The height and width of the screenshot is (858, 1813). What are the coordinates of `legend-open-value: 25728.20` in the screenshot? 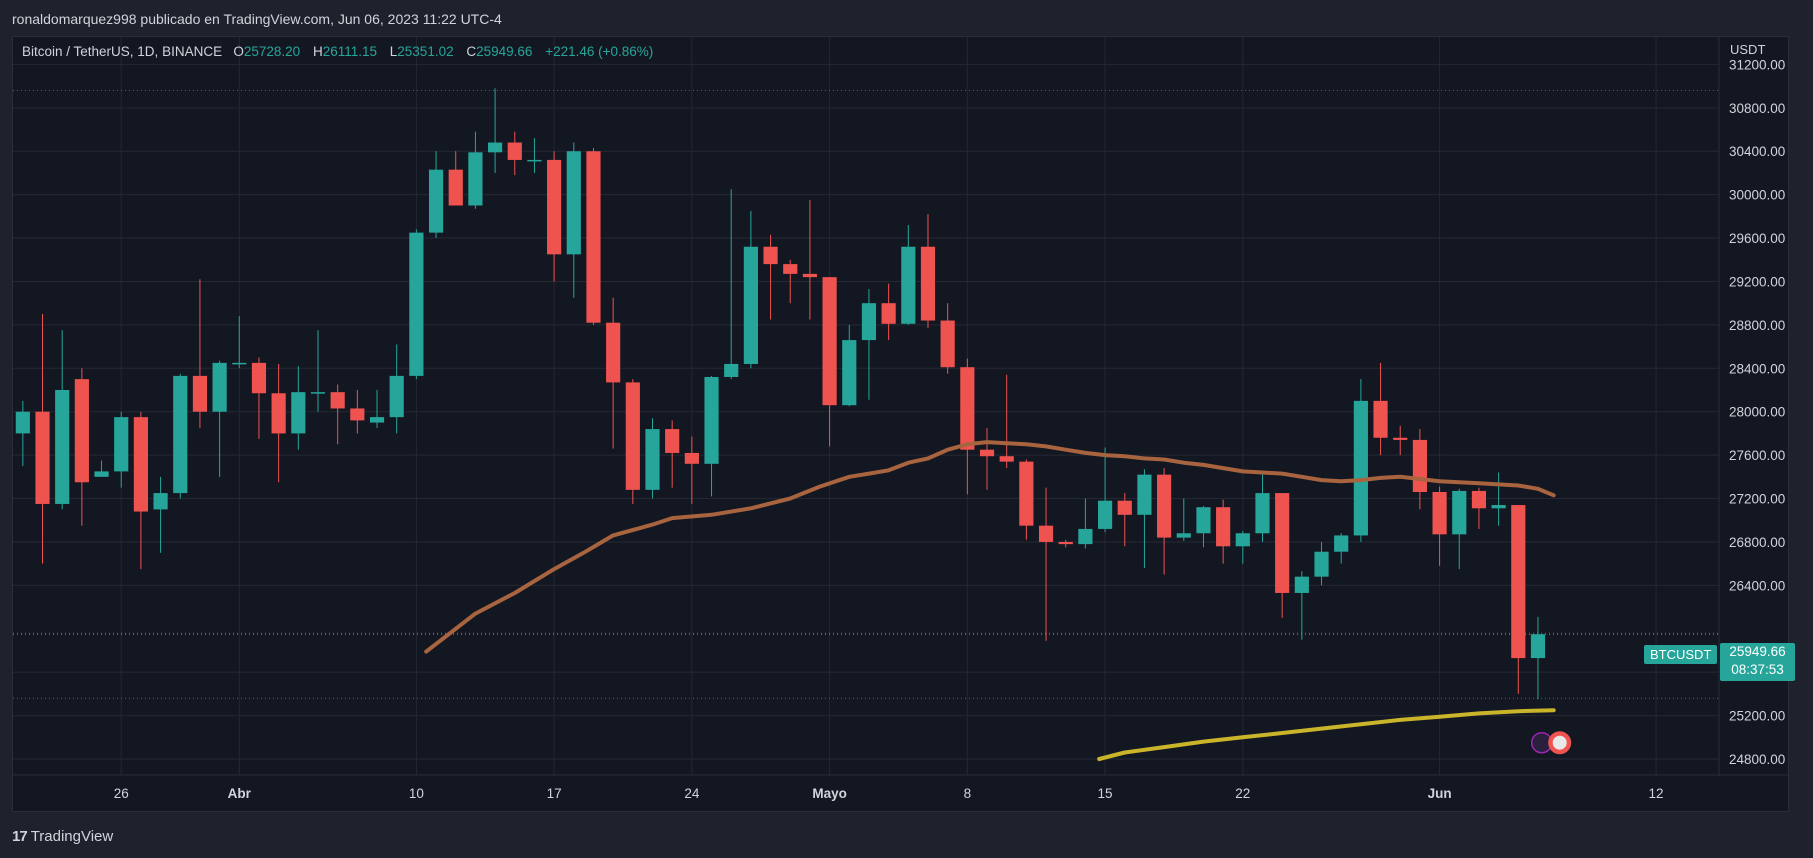 It's located at (272, 51).